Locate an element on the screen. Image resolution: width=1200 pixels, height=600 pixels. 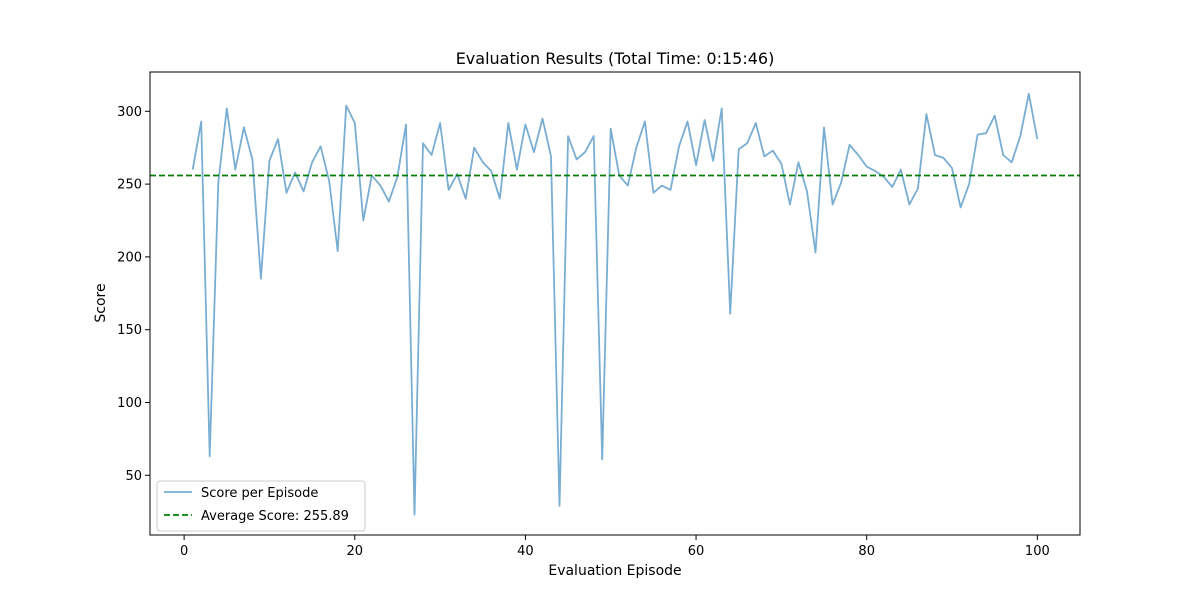
y-tick-label: 150 is located at coordinates (129, 330).